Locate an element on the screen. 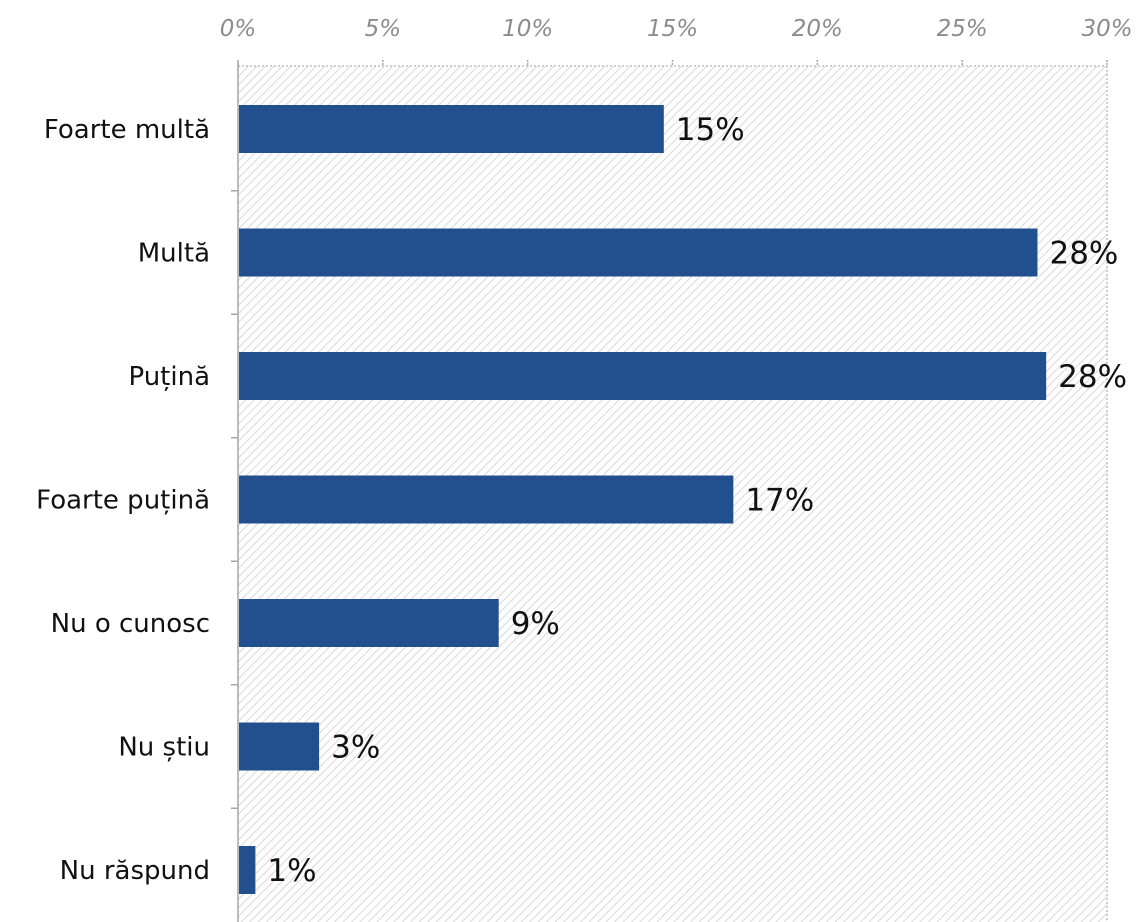  category-label: Foarte puțină is located at coordinates (123, 501).